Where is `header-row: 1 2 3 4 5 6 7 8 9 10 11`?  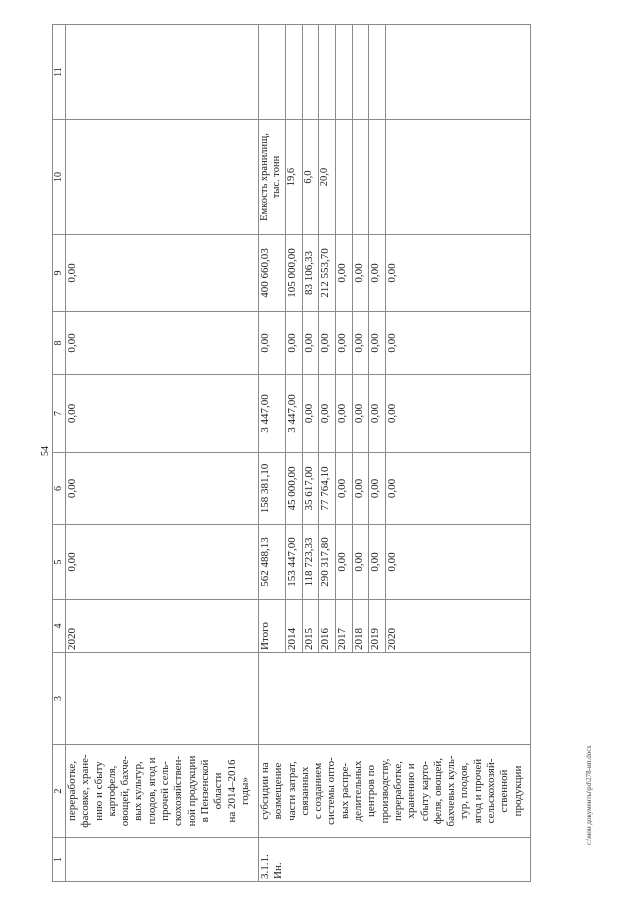
header-row: 1 2 3 4 5 6 7 8 9 10 11 is located at coordinates (59, 453).